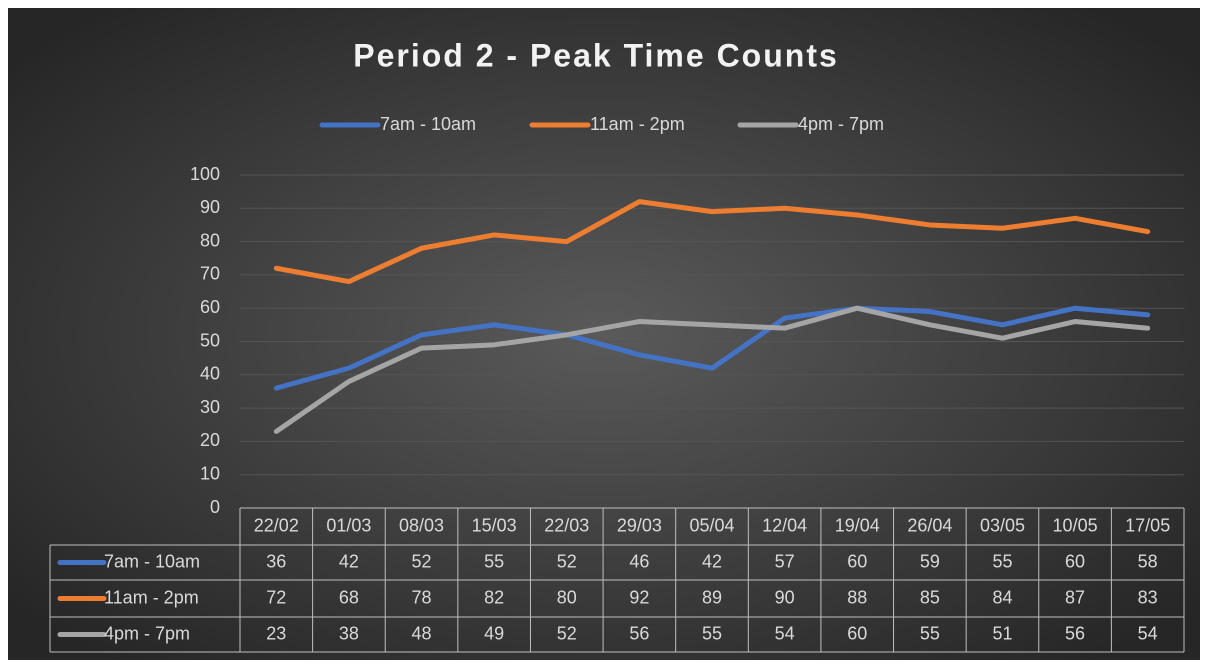 This screenshot has height=668, width=1212. What do you see at coordinates (215, 507) in the screenshot?
I see `y-tick-label: 0` at bounding box center [215, 507].